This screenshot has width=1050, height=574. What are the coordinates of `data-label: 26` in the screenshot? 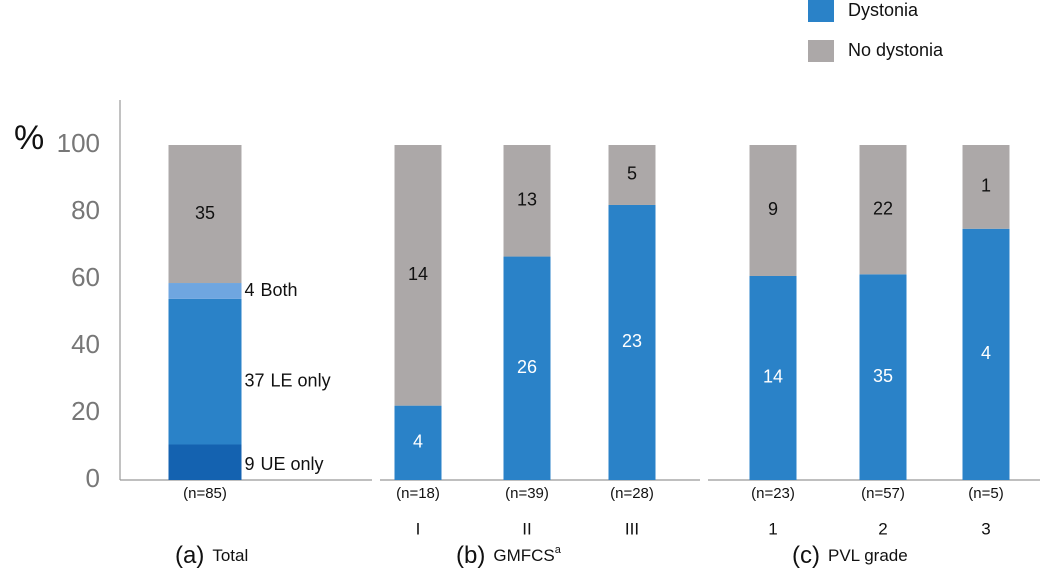 It's located at (527, 367).